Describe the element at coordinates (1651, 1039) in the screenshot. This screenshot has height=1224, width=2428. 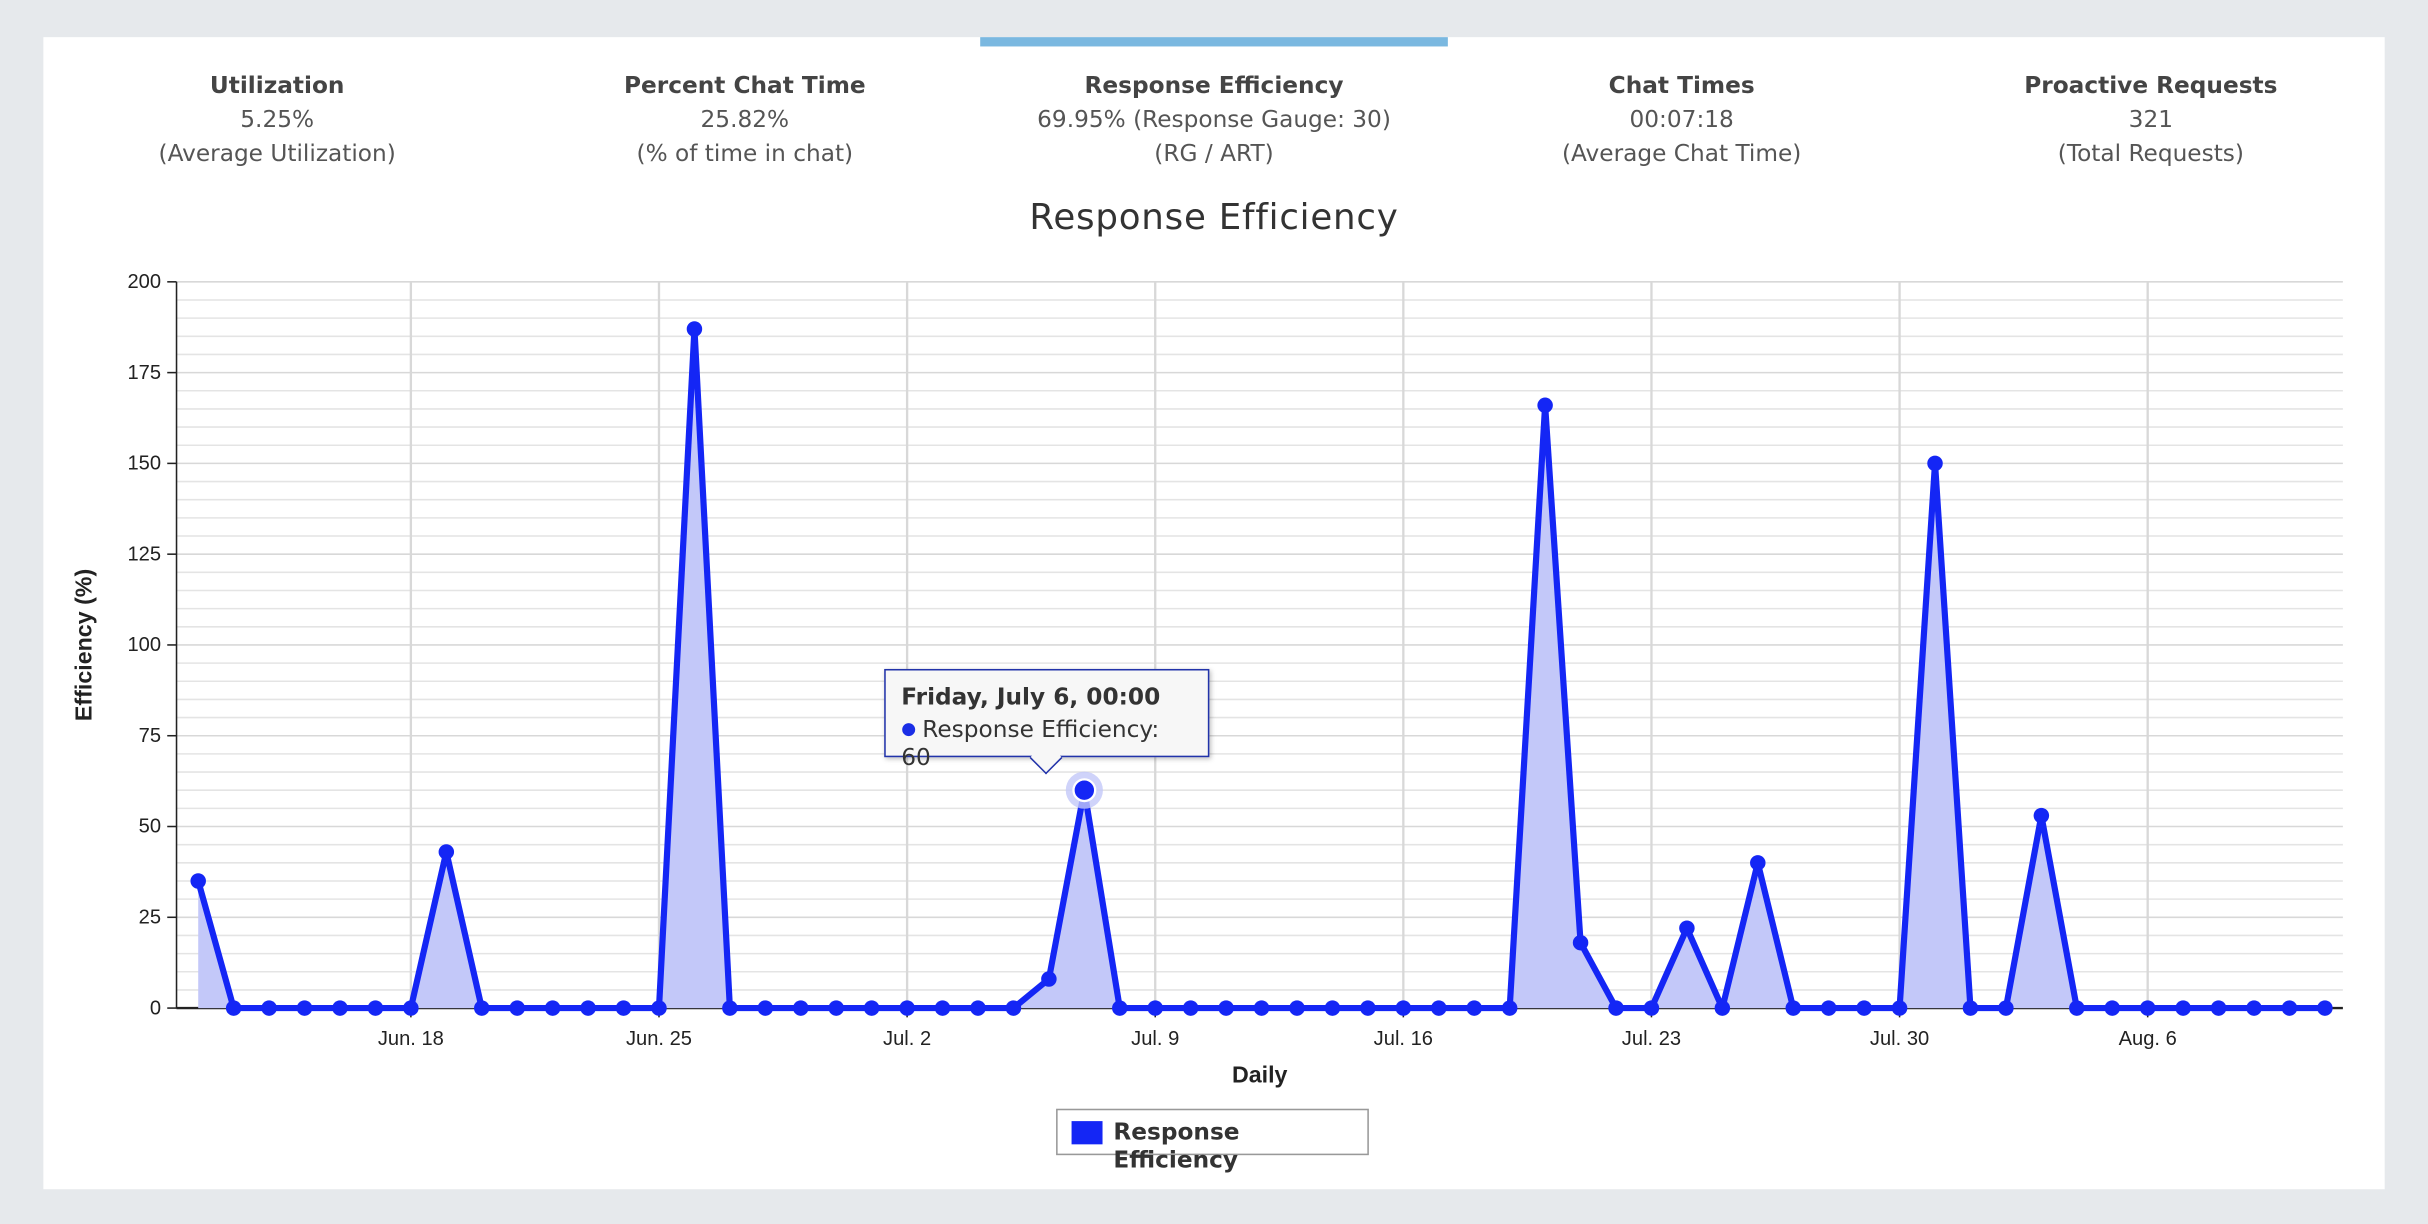
I see `x-tick-label: Jul. 23` at that location.